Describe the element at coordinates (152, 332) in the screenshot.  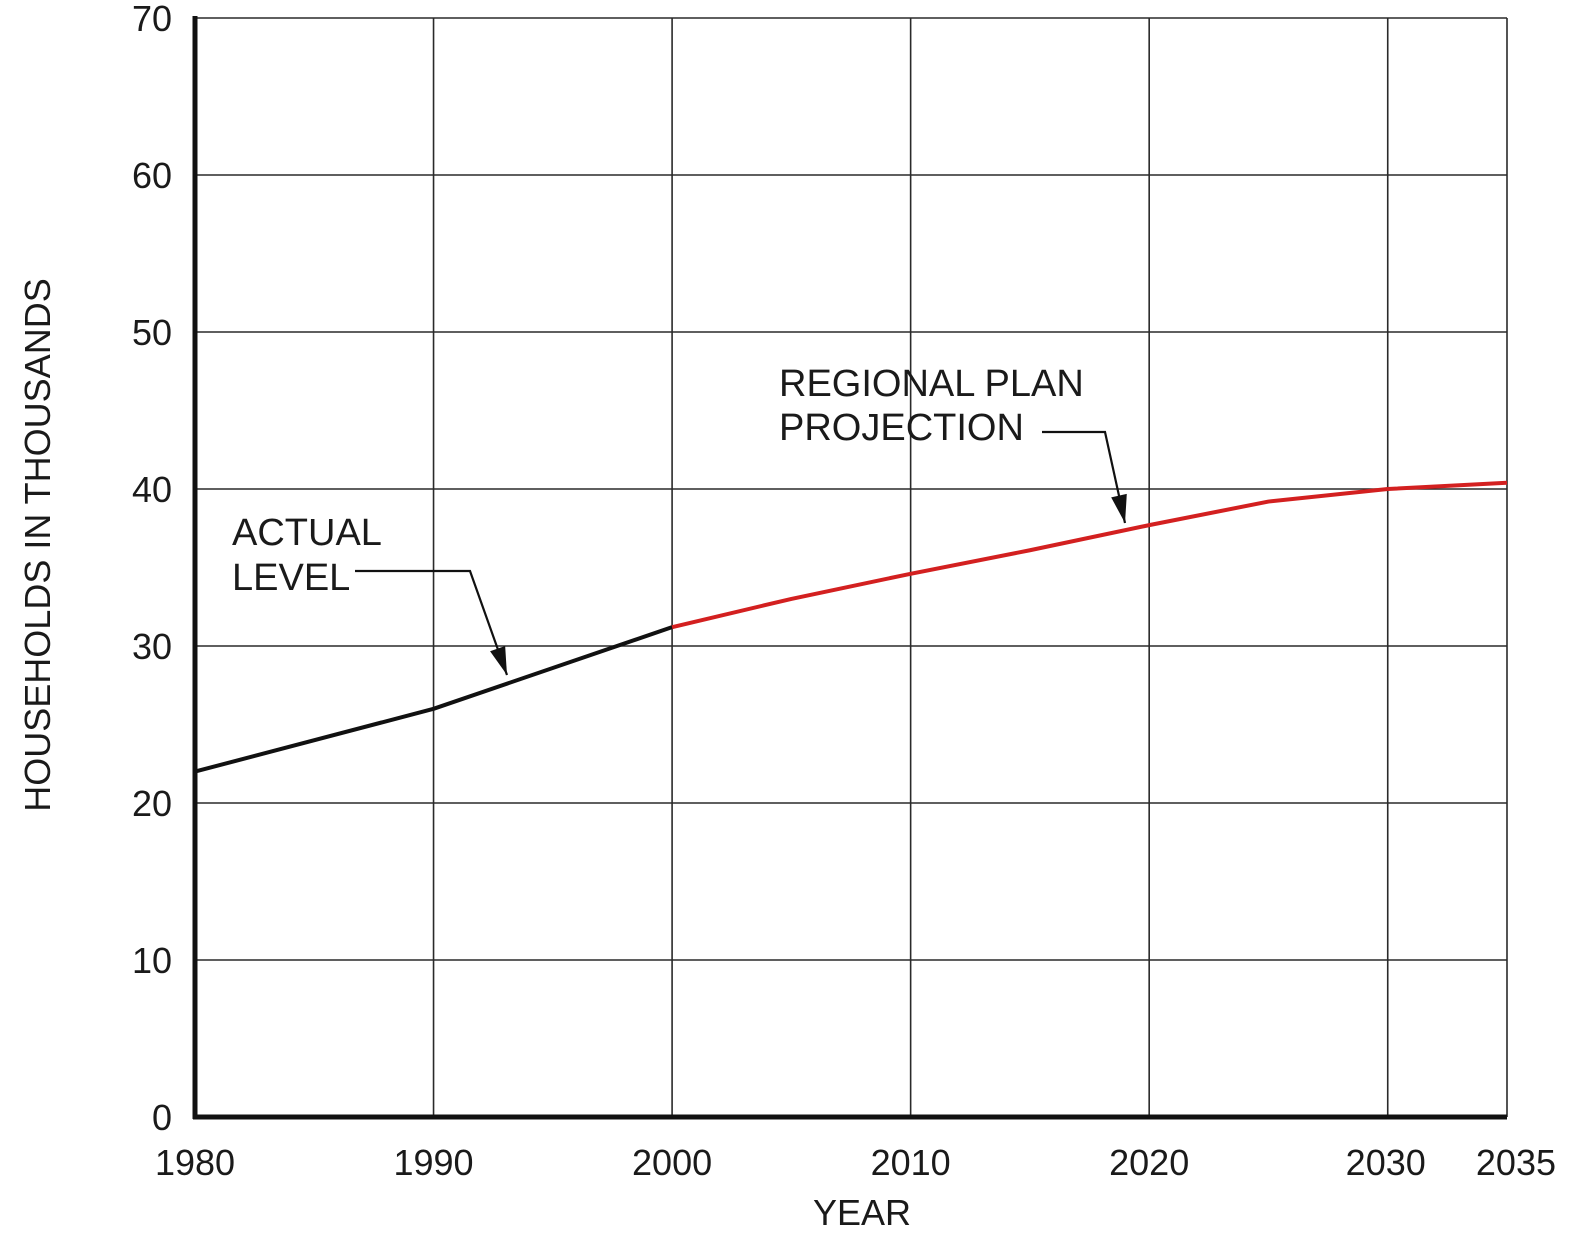
I see `y-tick-label-50: 50` at that location.